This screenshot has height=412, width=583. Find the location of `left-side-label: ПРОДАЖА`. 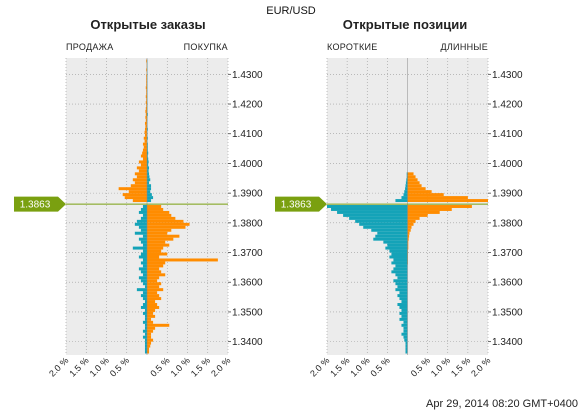

left-side-label: ПРОДАЖА is located at coordinates (90, 47).